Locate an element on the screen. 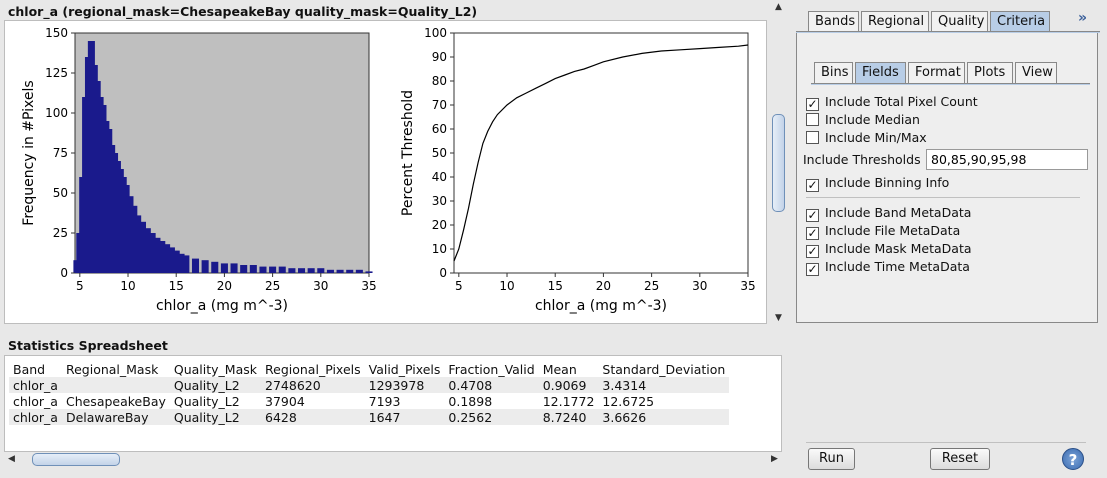 Image resolution: width=1107 pixels, height=478 pixels. include-median-row: Include Median is located at coordinates (863, 120).